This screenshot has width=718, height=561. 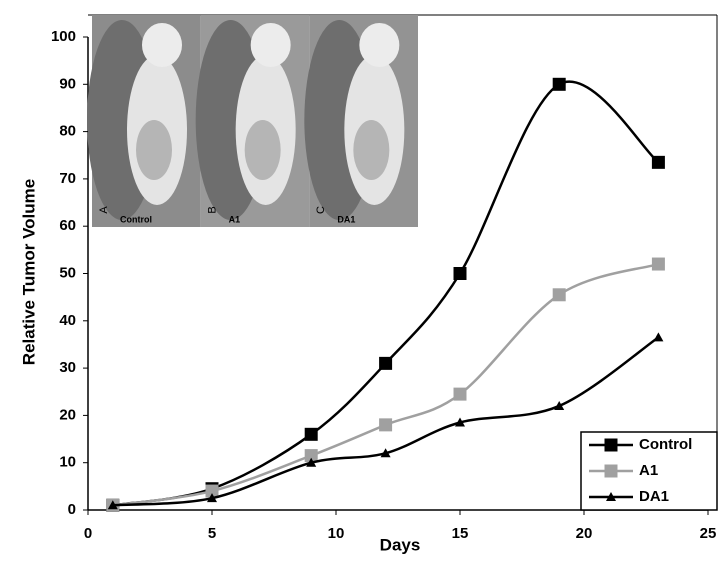 What do you see at coordinates (67, 462) in the screenshot?
I see `y-tick-label: 10` at bounding box center [67, 462].